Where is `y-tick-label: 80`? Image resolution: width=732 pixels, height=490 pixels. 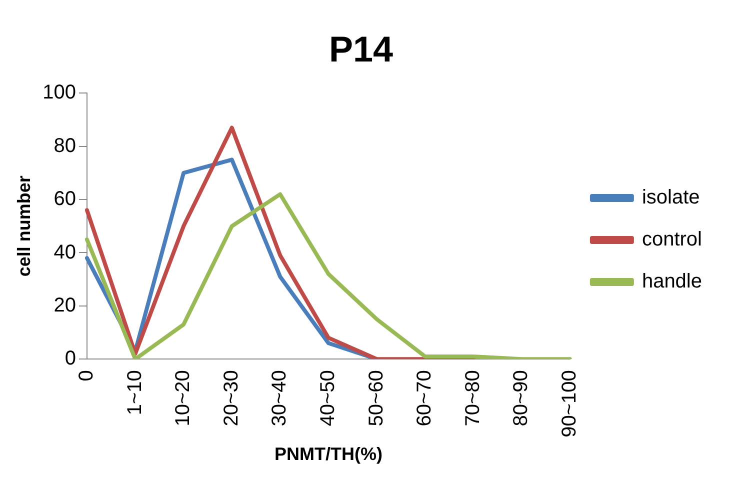
y-tick-label: 80 is located at coordinates (65, 145).